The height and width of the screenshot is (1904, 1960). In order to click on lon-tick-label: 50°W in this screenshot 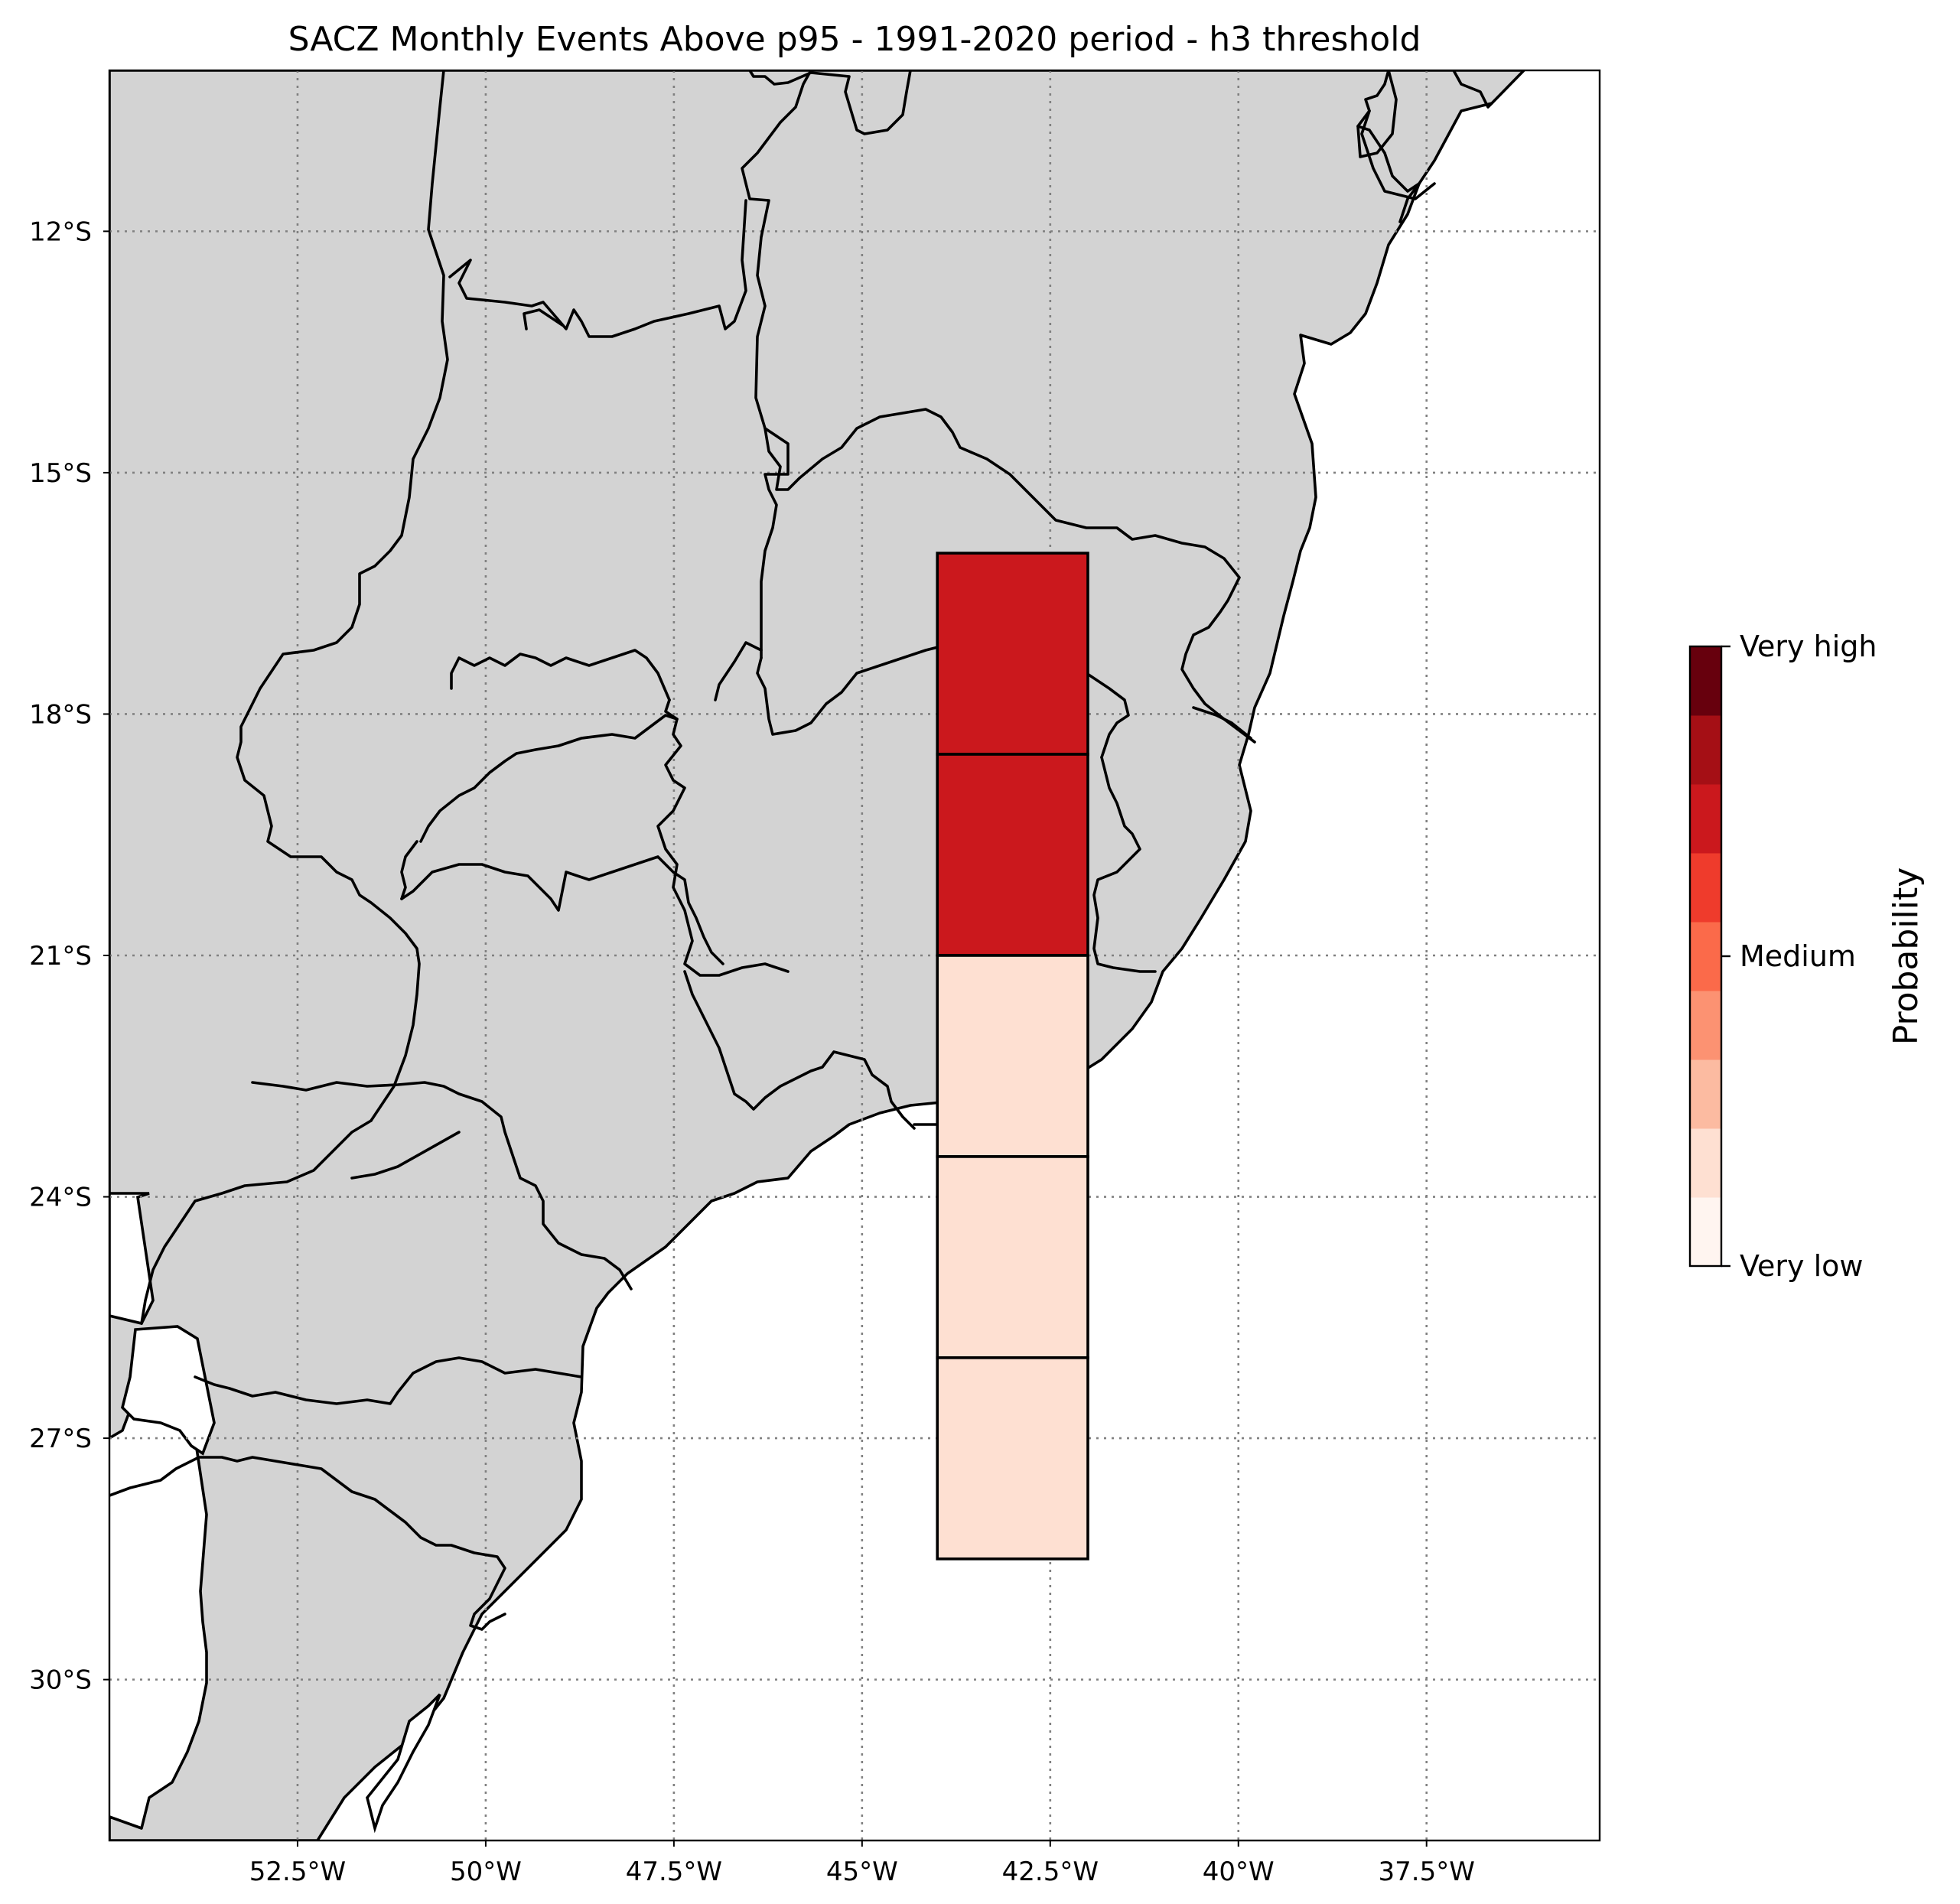, I will do `click(486, 1872)`.